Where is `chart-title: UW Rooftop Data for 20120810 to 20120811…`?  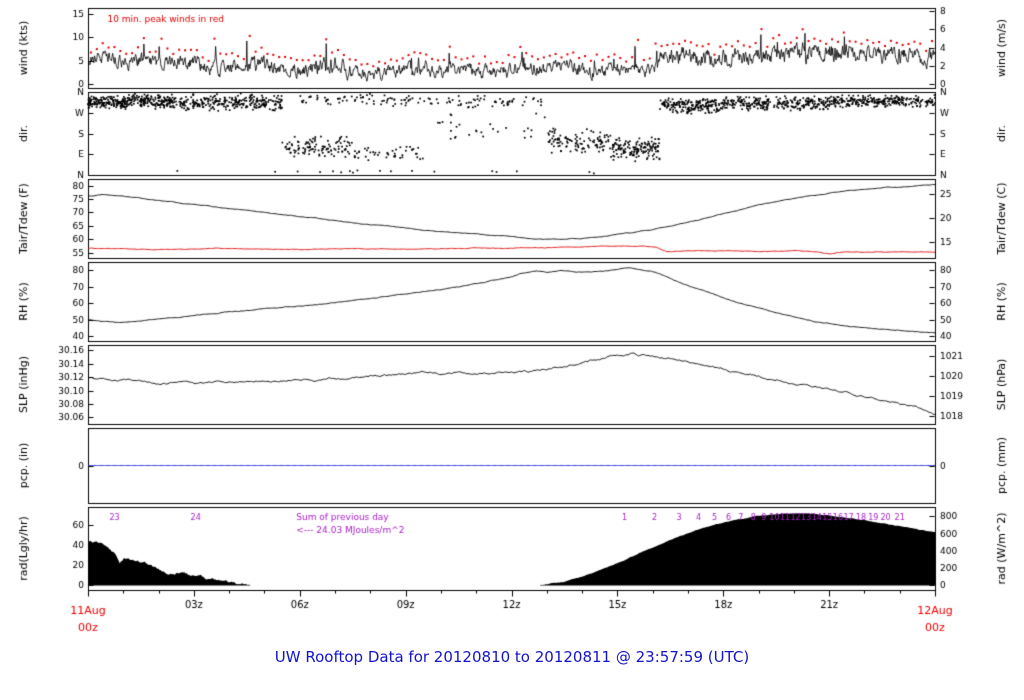
chart-title: UW Rooftop Data for 20120810 to 20120811… is located at coordinates (512, 657).